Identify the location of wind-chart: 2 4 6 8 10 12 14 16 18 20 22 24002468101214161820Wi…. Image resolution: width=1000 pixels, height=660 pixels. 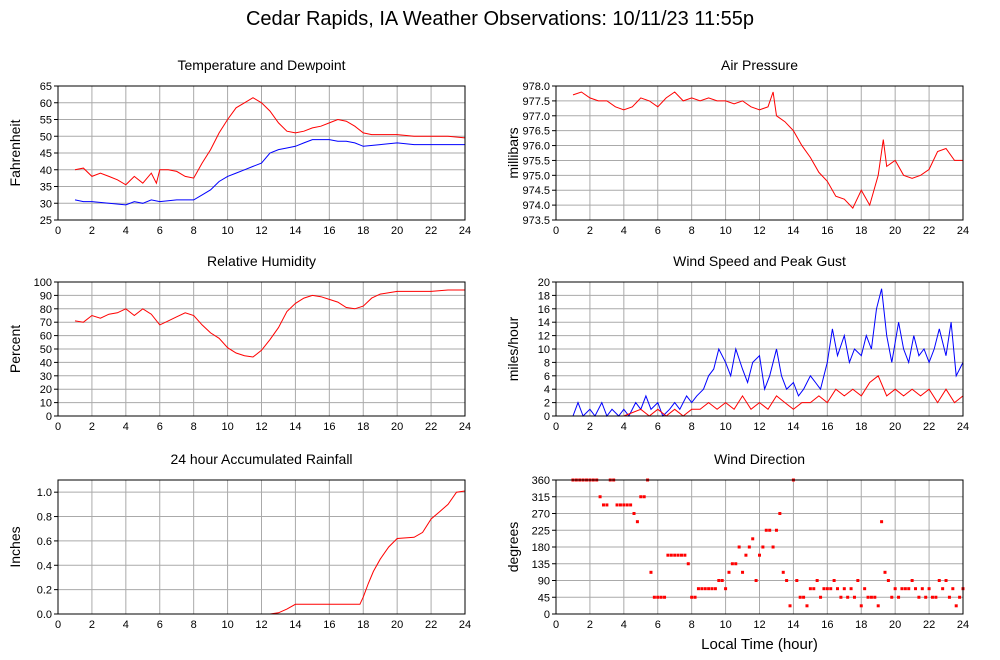
(737, 343).